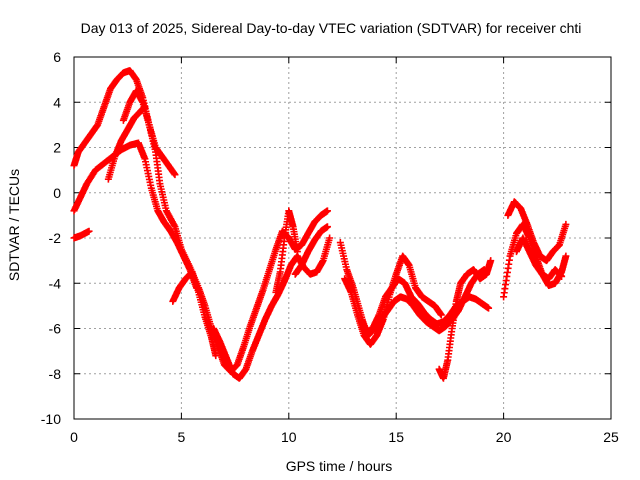  I want to click on y-tick-label: 2, so click(57, 148).